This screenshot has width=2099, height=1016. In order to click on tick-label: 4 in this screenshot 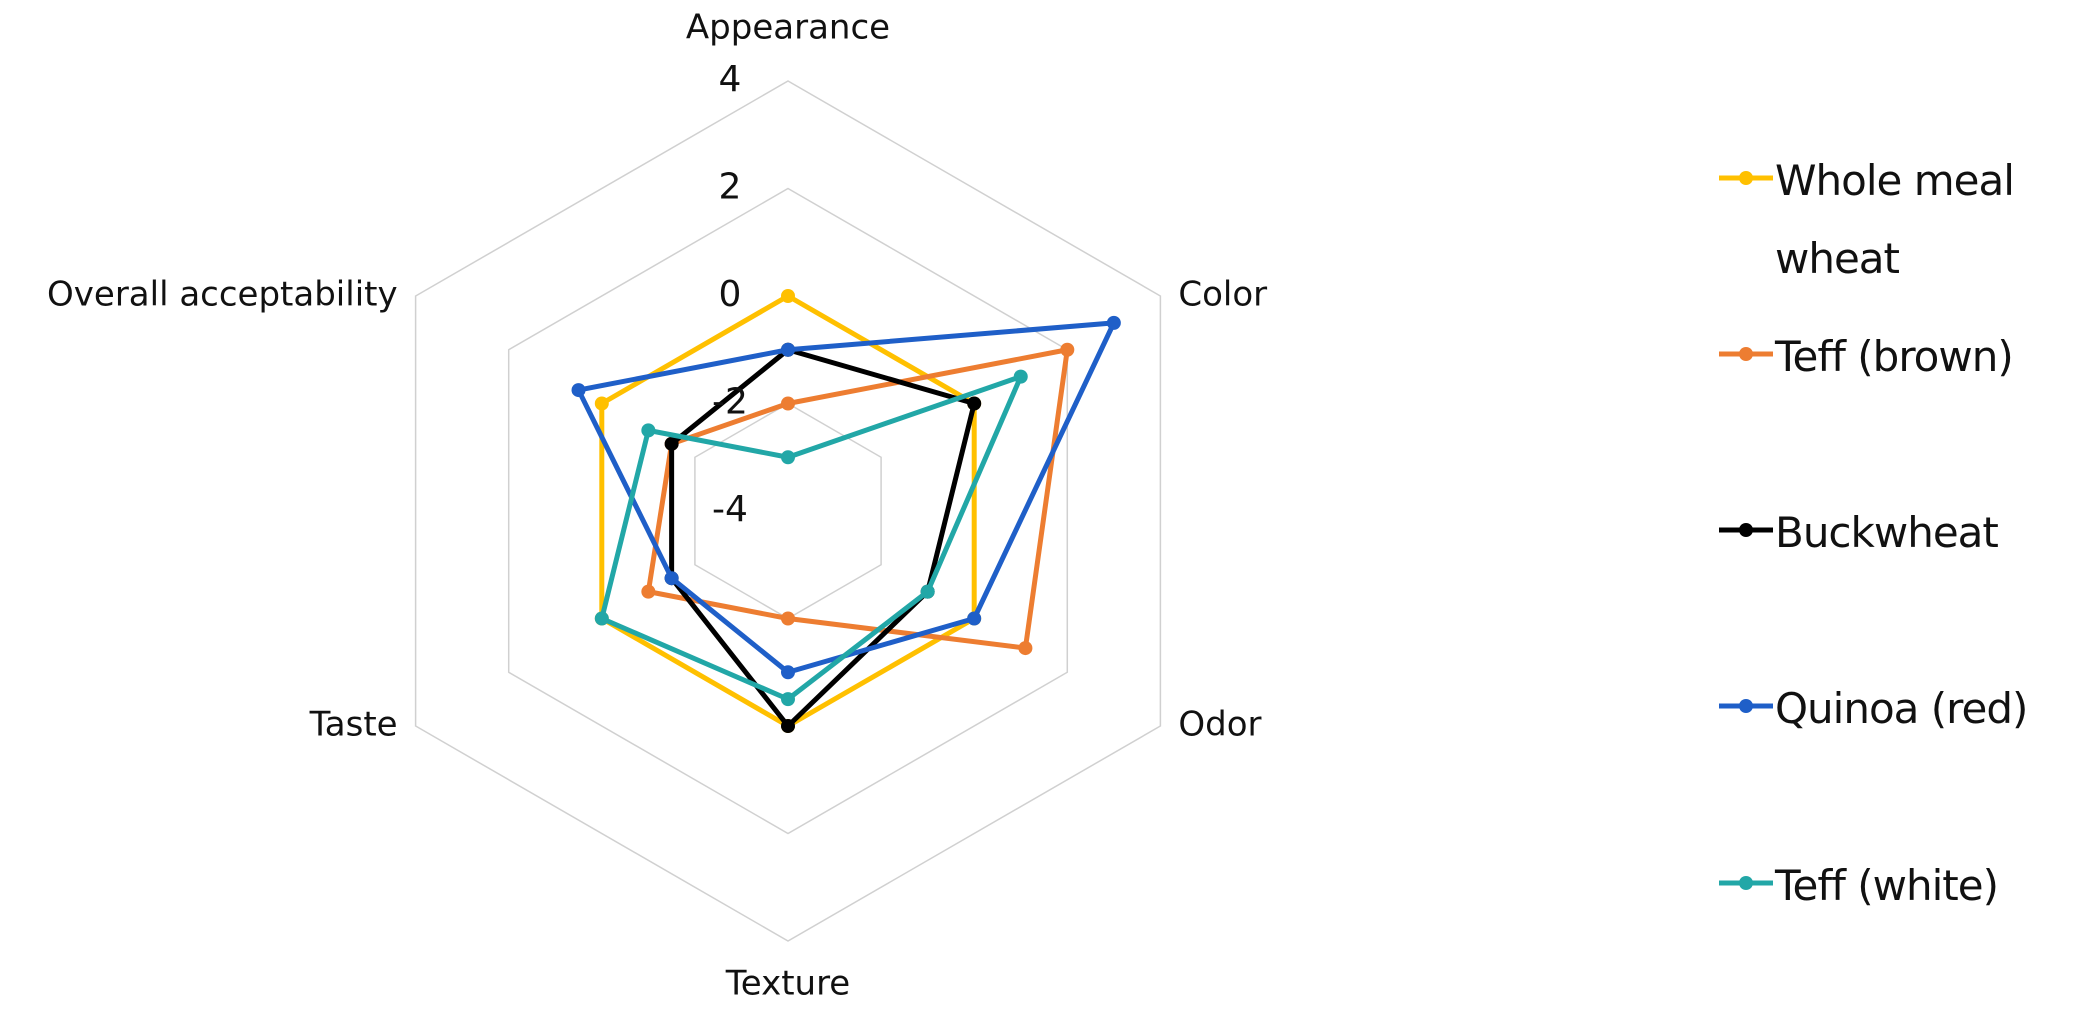, I will do `click(730, 79)`.